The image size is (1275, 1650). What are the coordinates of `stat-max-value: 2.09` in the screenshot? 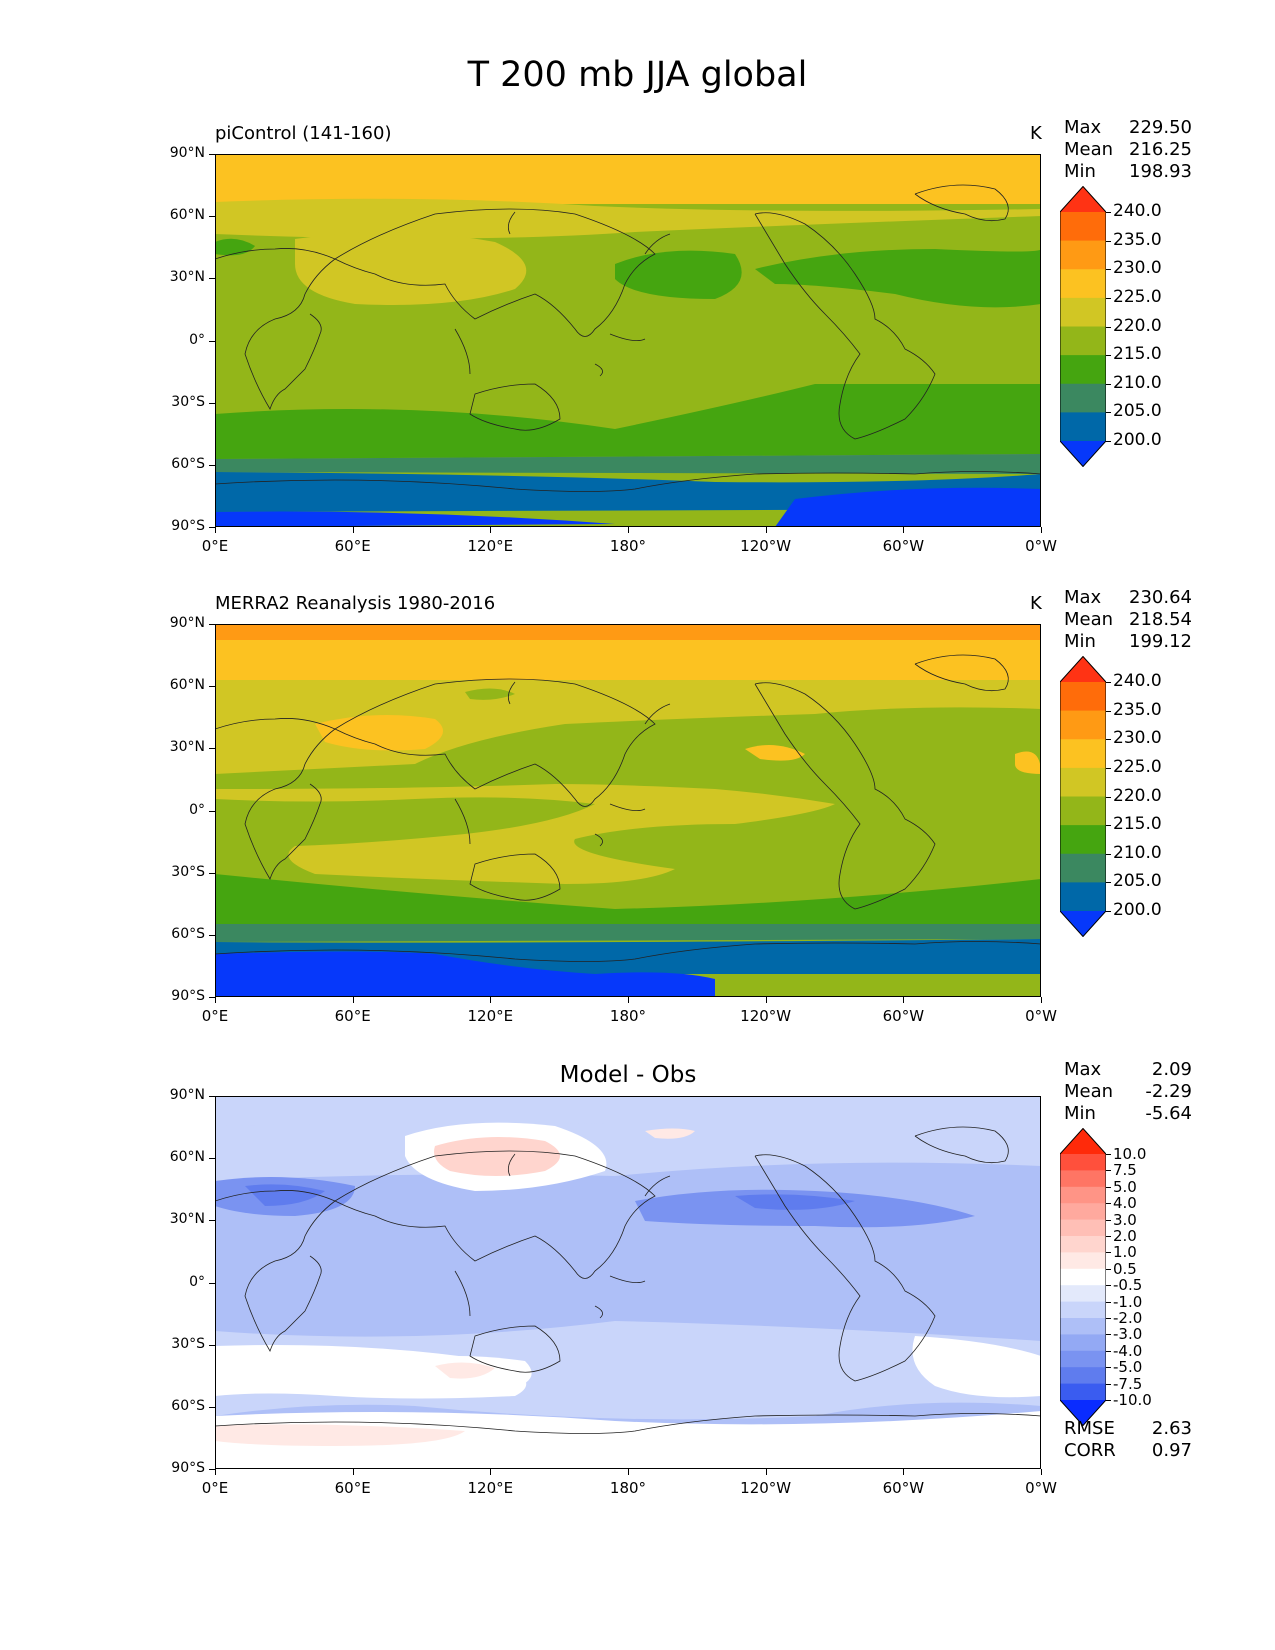 It's located at (1171, 1069).